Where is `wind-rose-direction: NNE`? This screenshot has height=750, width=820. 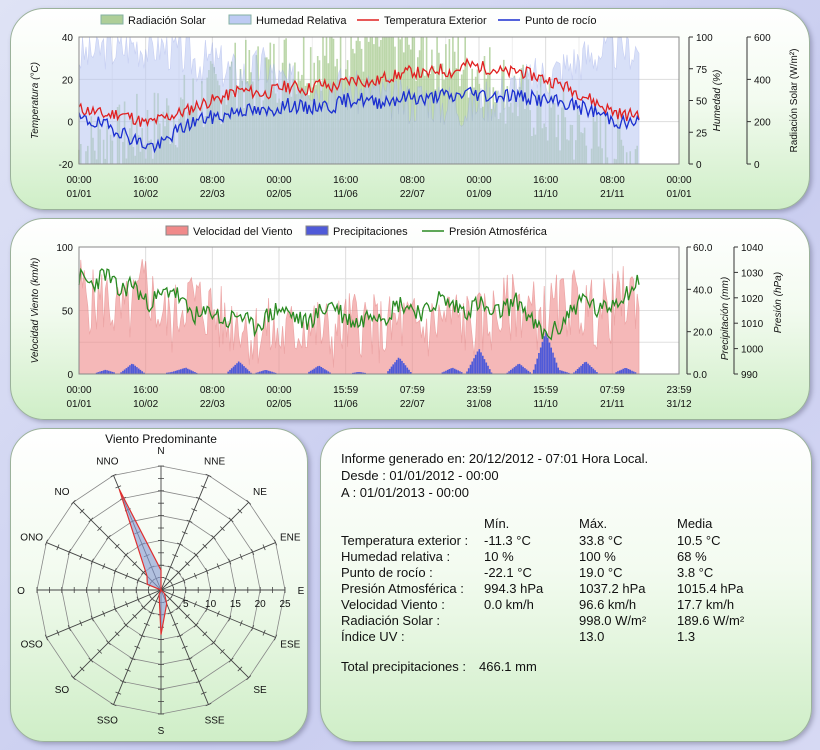 wind-rose-direction: NNE is located at coordinates (214, 462).